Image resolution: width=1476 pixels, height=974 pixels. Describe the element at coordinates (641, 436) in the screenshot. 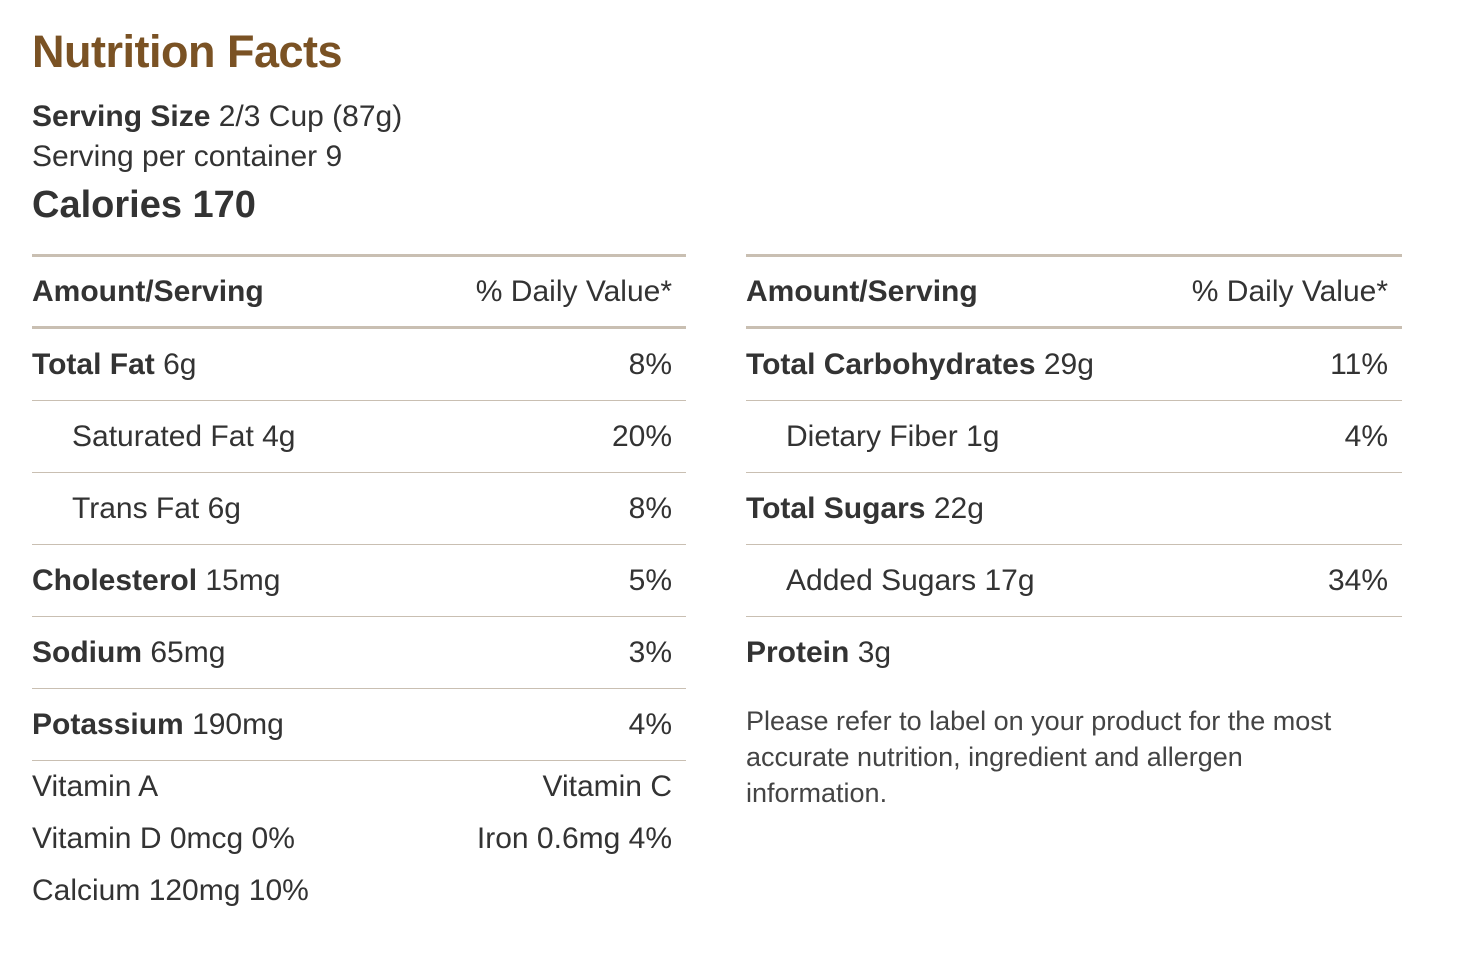

I see `nutrient-dv: 20%` at that location.